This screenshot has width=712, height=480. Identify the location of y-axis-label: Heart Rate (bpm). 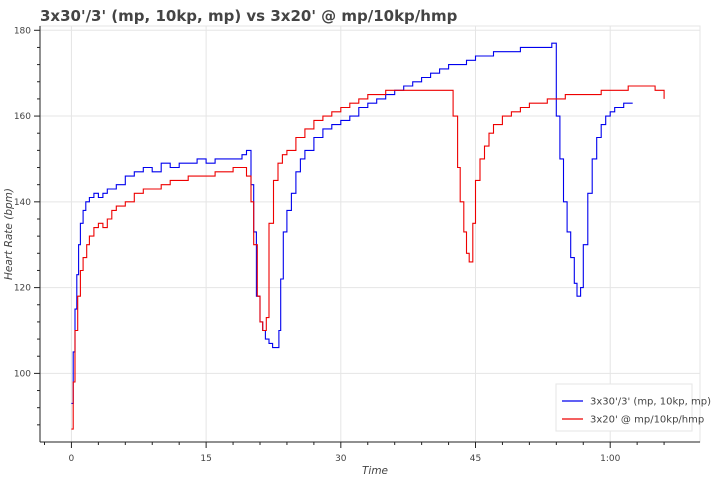
(9, 234).